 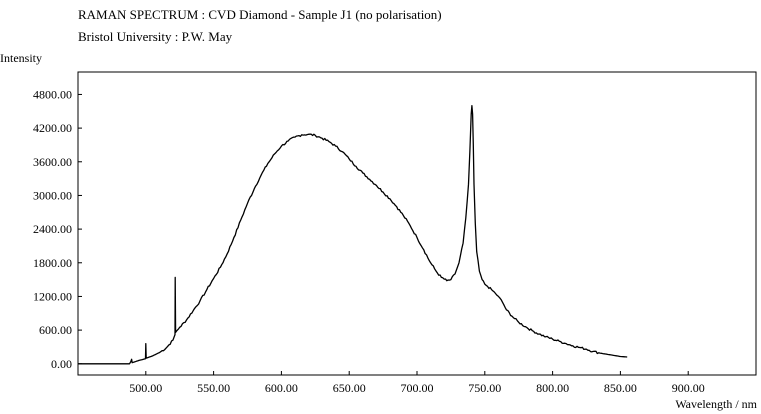 I want to click on y-axis-label: Intensity, so click(x=21, y=58).